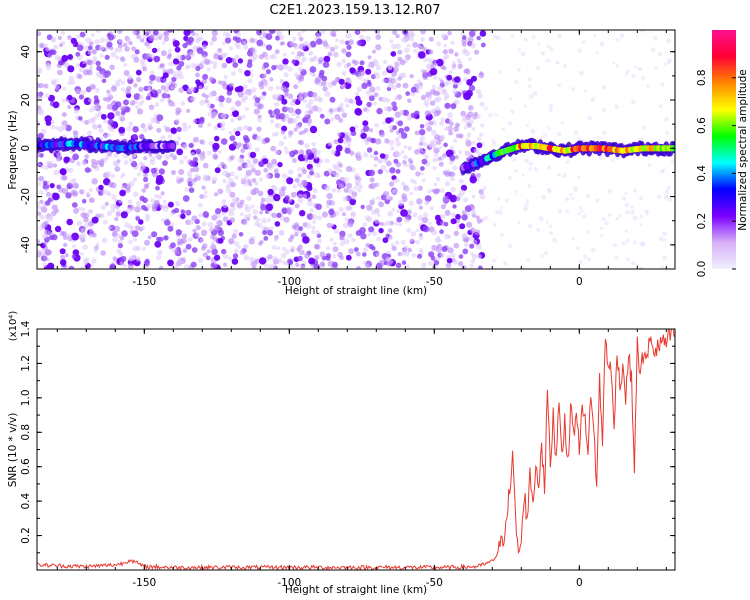 The image size is (750, 600). Describe the element at coordinates (716, 173) in the screenshot. I see `colorbar-ticks: 0.00.20.40.60.8` at that location.